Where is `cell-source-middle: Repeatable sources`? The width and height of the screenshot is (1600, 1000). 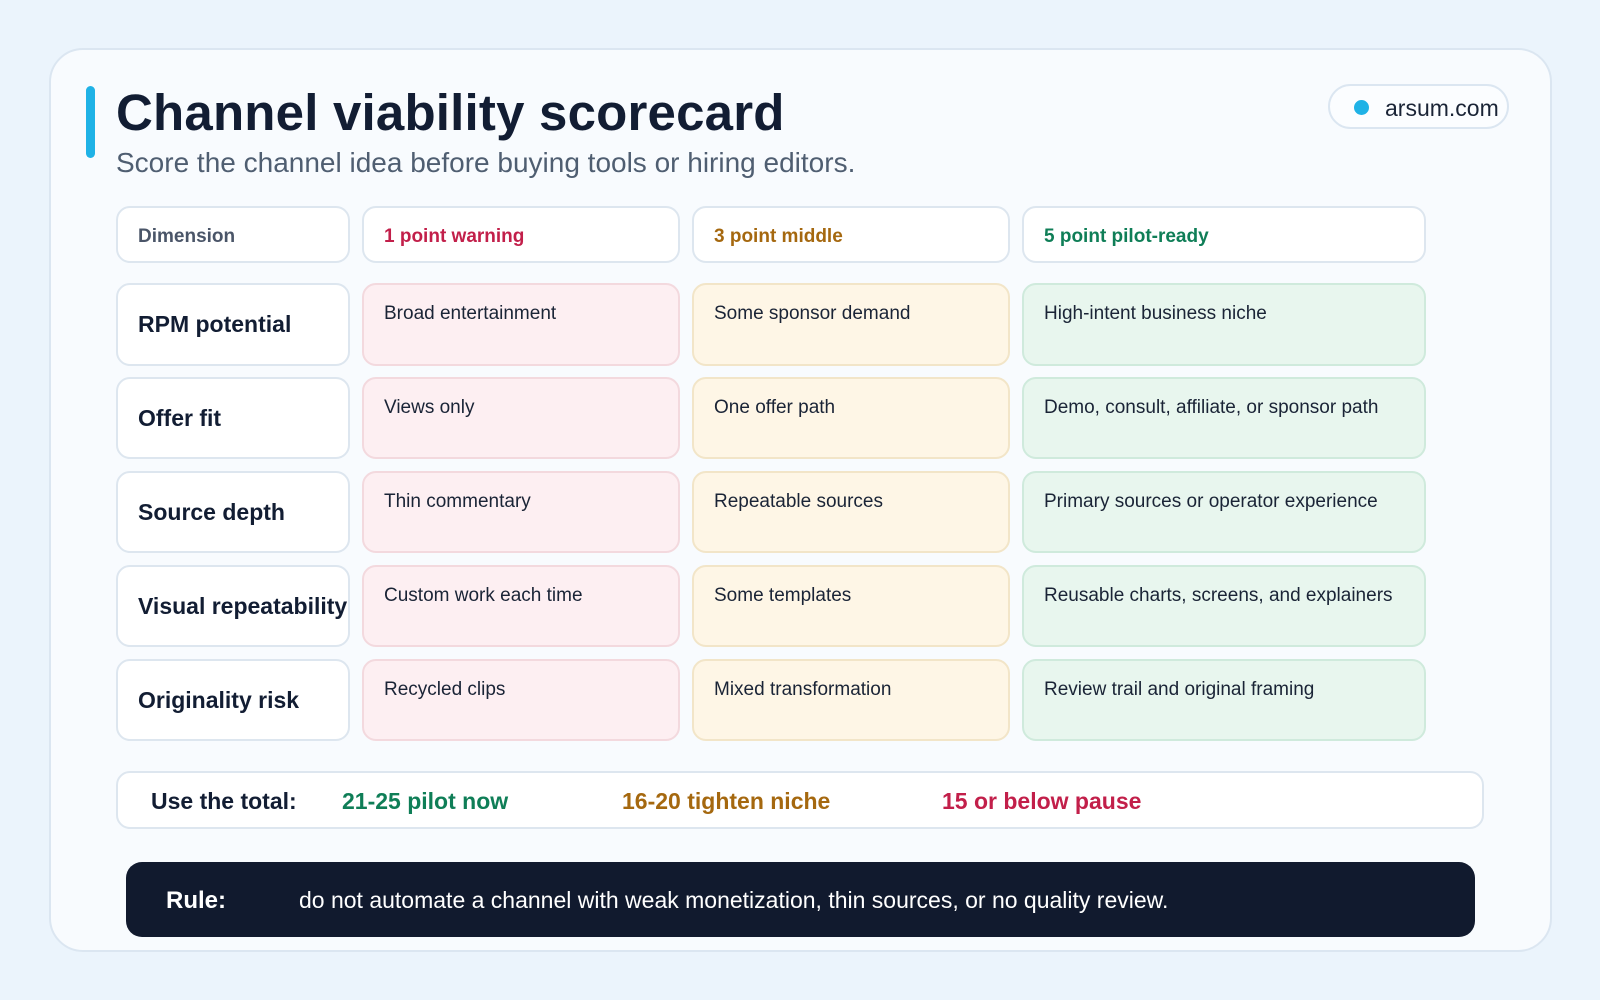 cell-source-middle: Repeatable sources is located at coordinates (851, 512).